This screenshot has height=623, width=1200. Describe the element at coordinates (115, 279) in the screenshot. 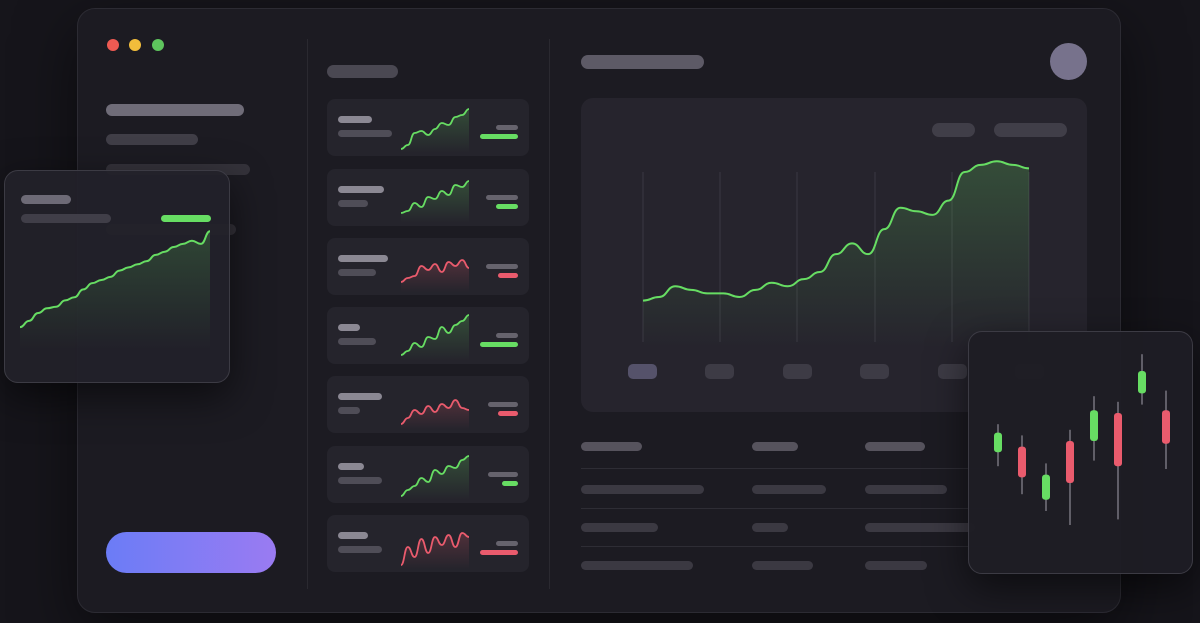

I see `overview-chart-line` at that location.